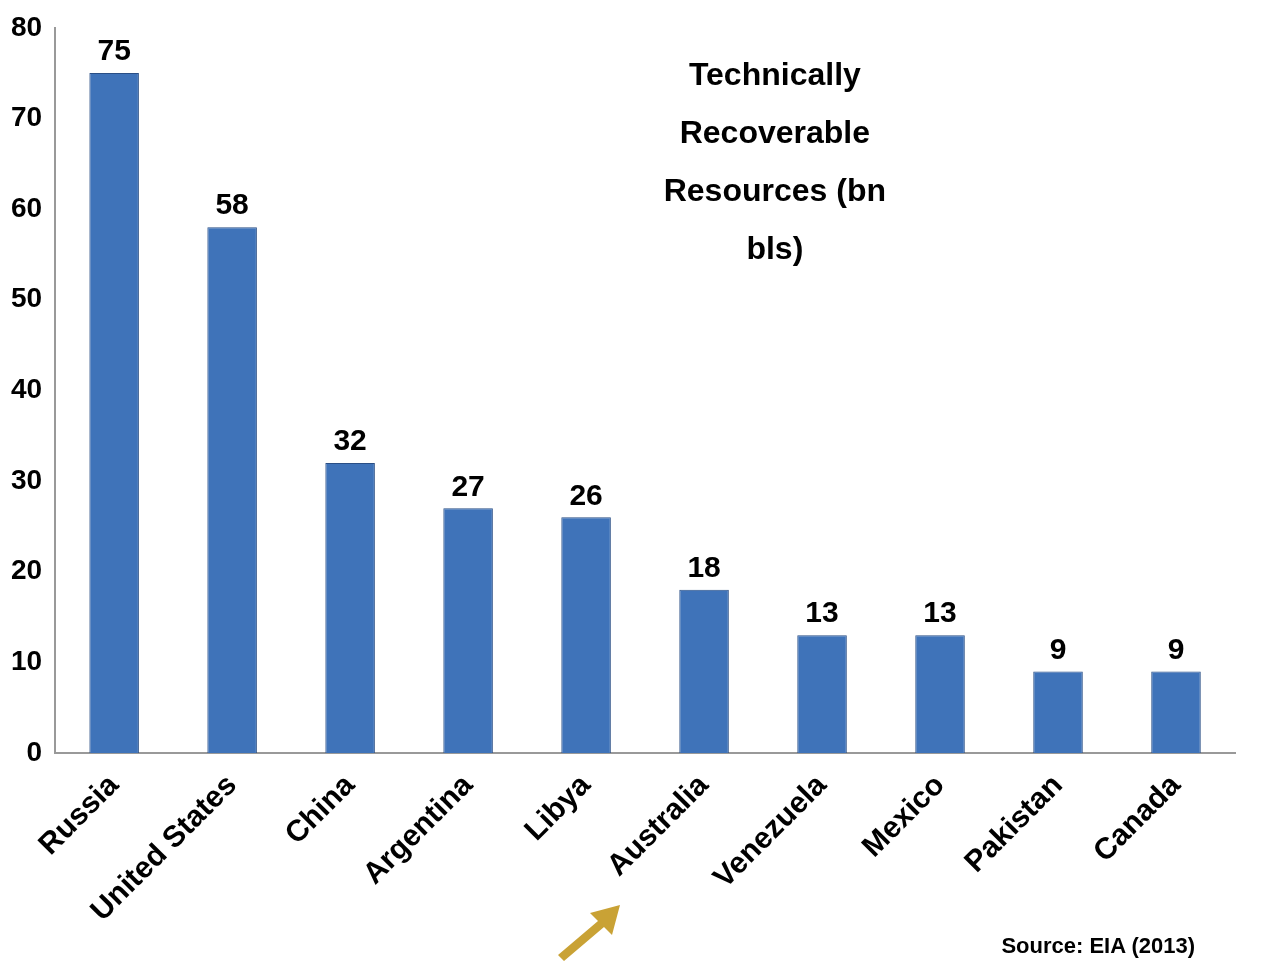  What do you see at coordinates (26, 207) in the screenshot?
I see `y-tick-label: 60` at bounding box center [26, 207].